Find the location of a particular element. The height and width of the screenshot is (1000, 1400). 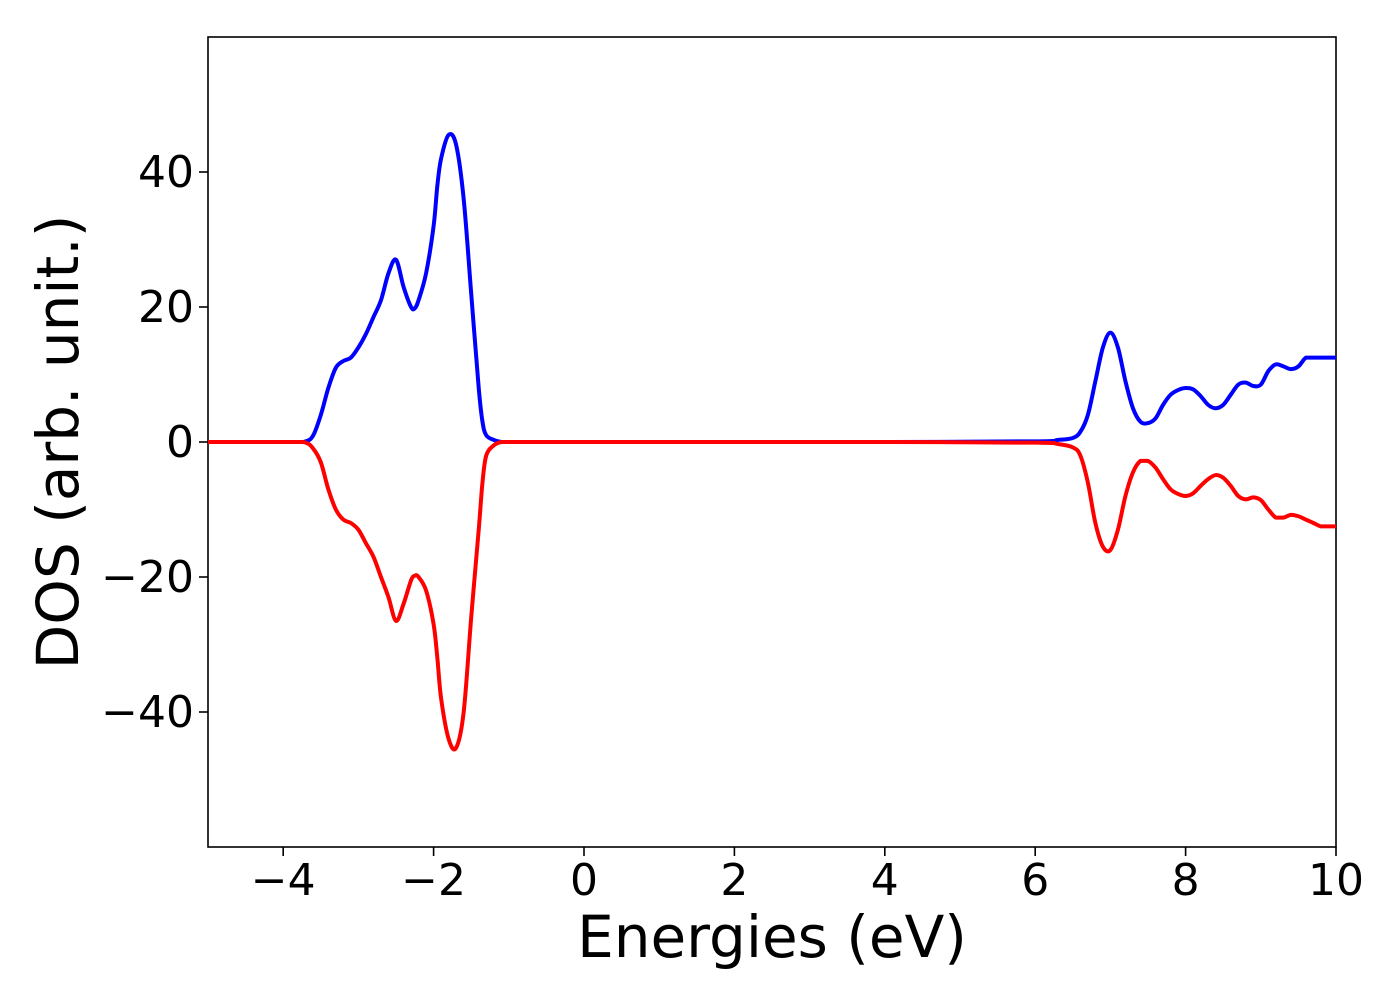

y-tick-label: −20 is located at coordinates (147, 577).